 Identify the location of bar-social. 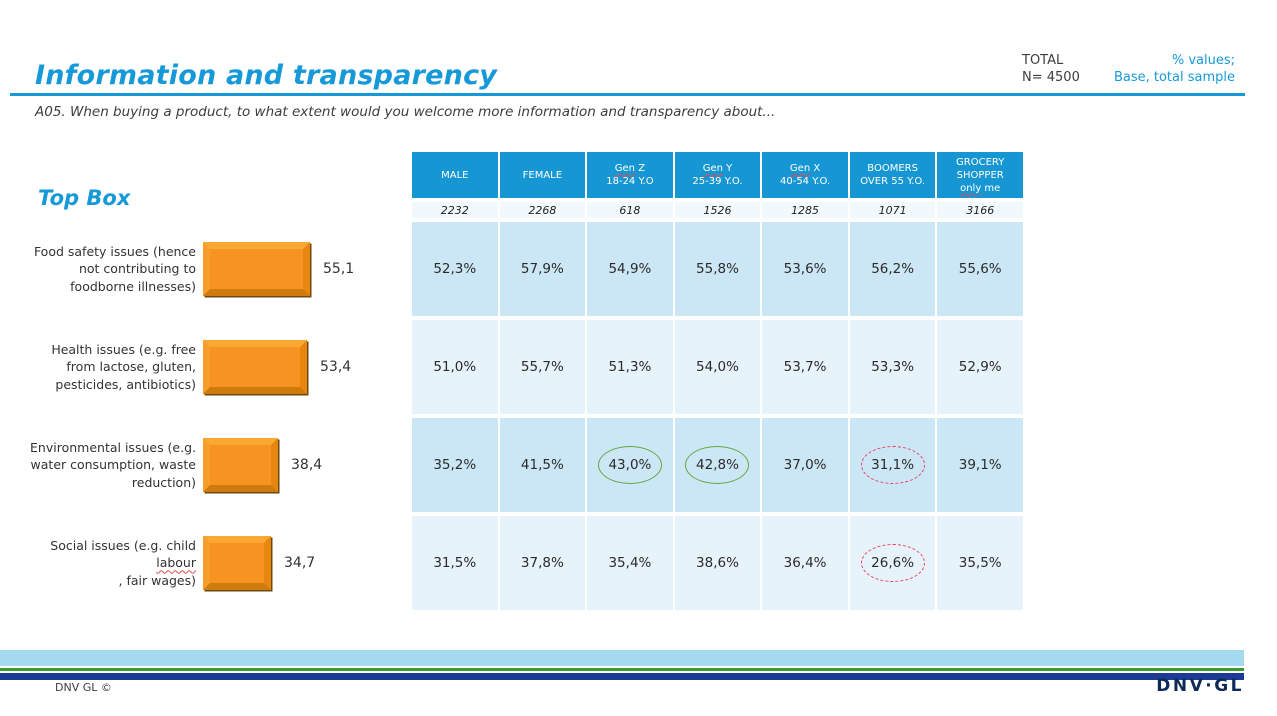
(237, 563).